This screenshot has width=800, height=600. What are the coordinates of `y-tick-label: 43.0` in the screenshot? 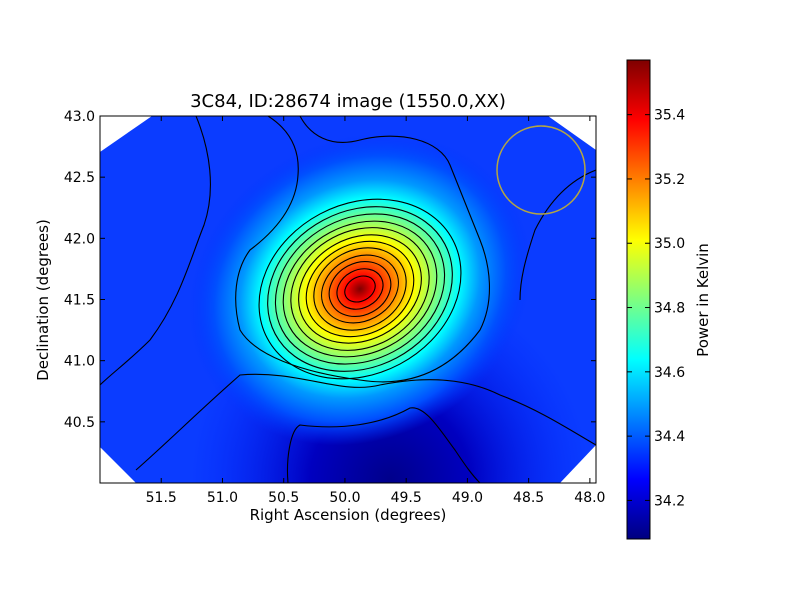 It's located at (79, 117).